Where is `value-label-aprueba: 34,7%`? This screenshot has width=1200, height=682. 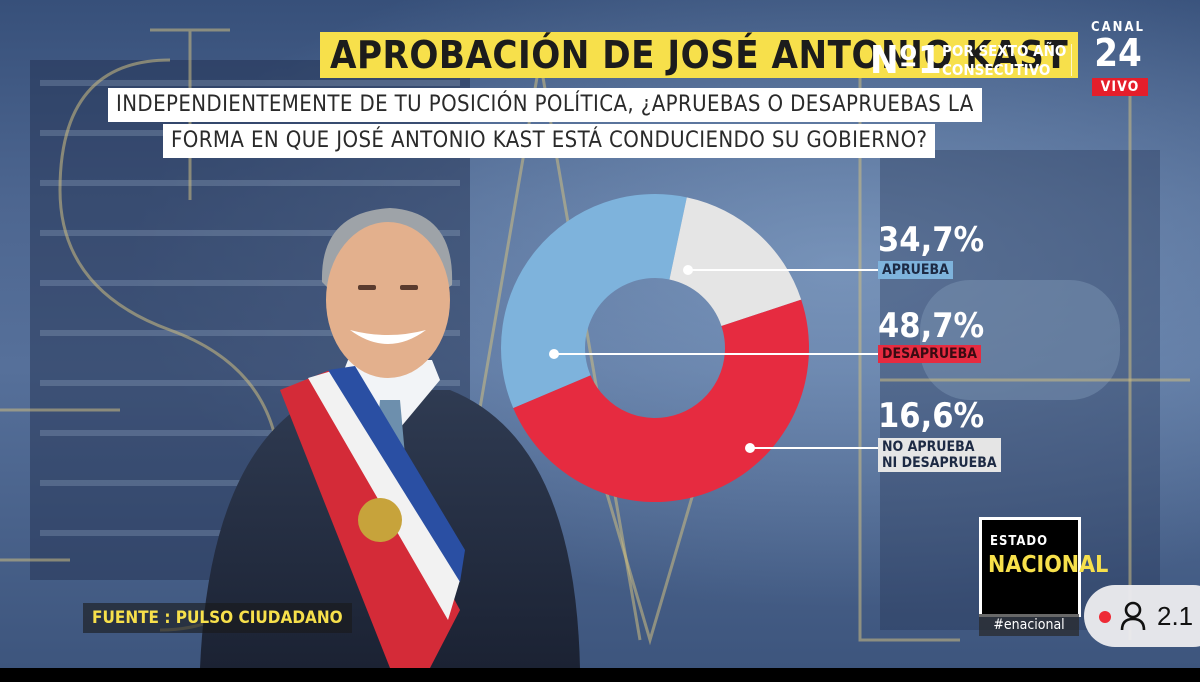 value-label-aprueba: 34,7% is located at coordinates (931, 240).